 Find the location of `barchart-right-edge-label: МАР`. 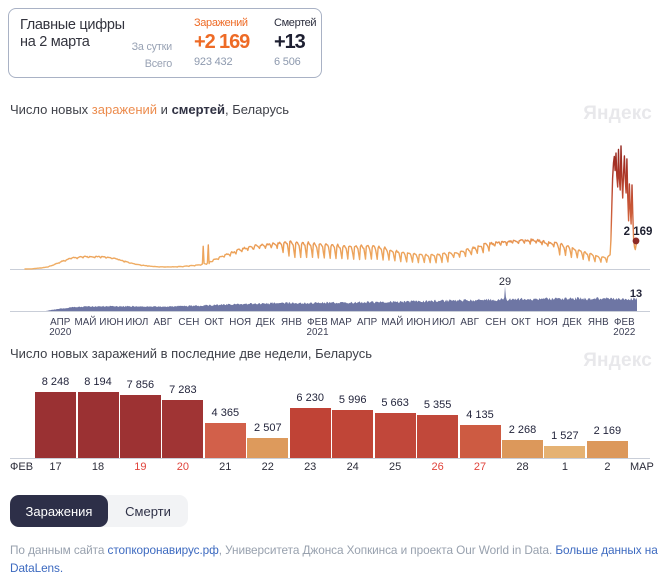

barchart-right-edge-label: МАР is located at coordinates (642, 467).